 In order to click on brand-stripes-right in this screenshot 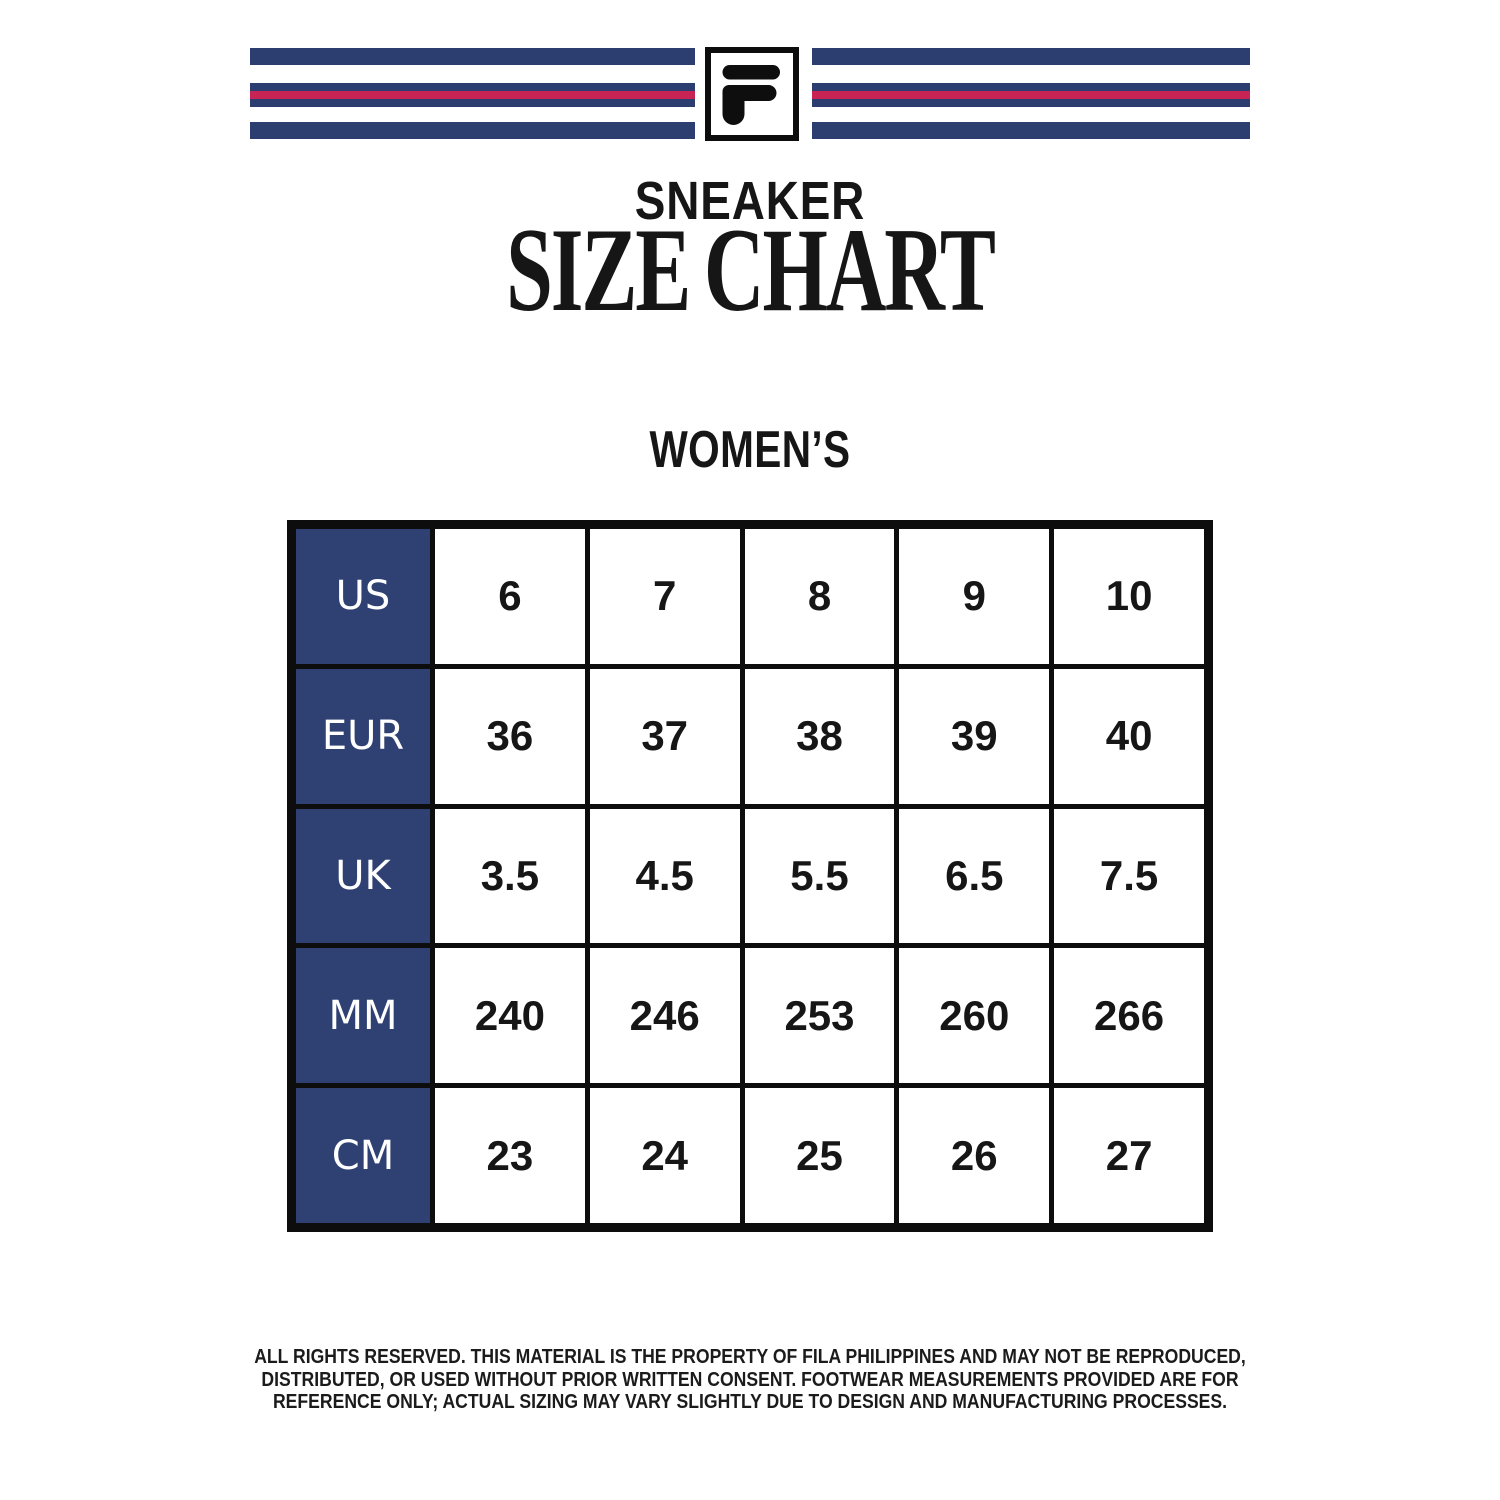, I will do `click(1031, 94)`.